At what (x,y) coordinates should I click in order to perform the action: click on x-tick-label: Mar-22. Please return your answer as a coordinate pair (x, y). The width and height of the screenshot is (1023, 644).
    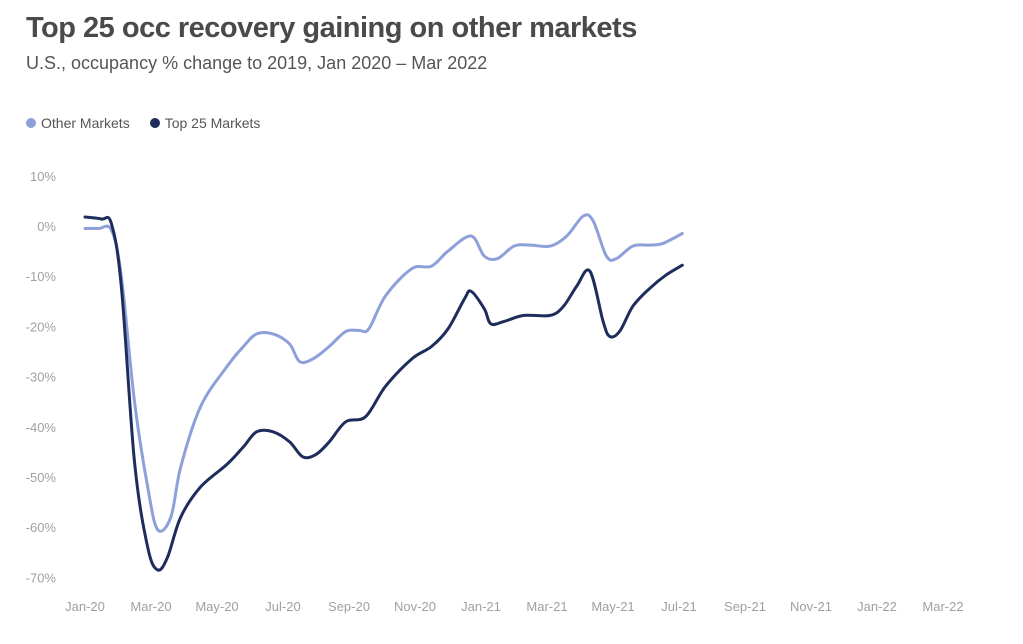
    Looking at the image, I should click on (942, 606).